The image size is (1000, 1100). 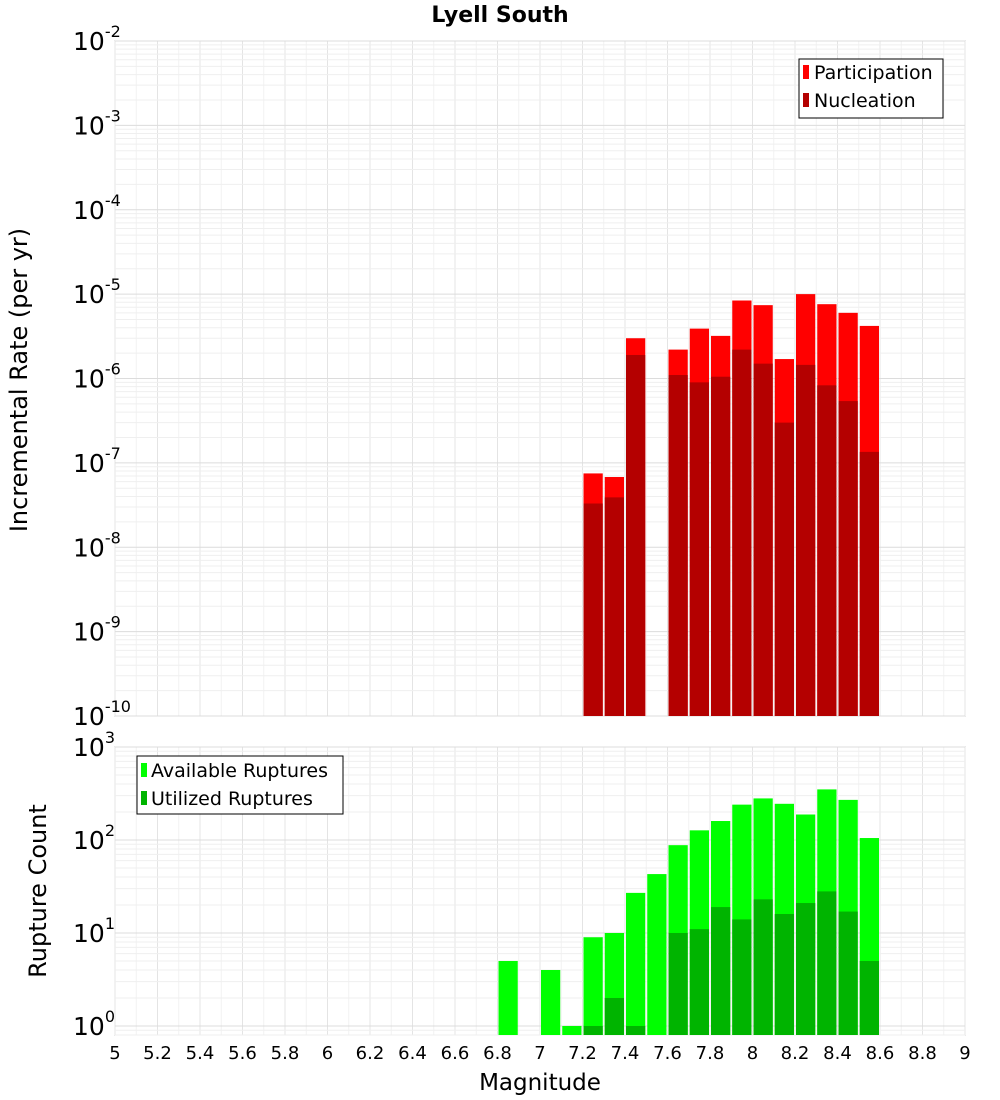 I want to click on x-tick-label: 5.6, so click(x=242, y=1053).